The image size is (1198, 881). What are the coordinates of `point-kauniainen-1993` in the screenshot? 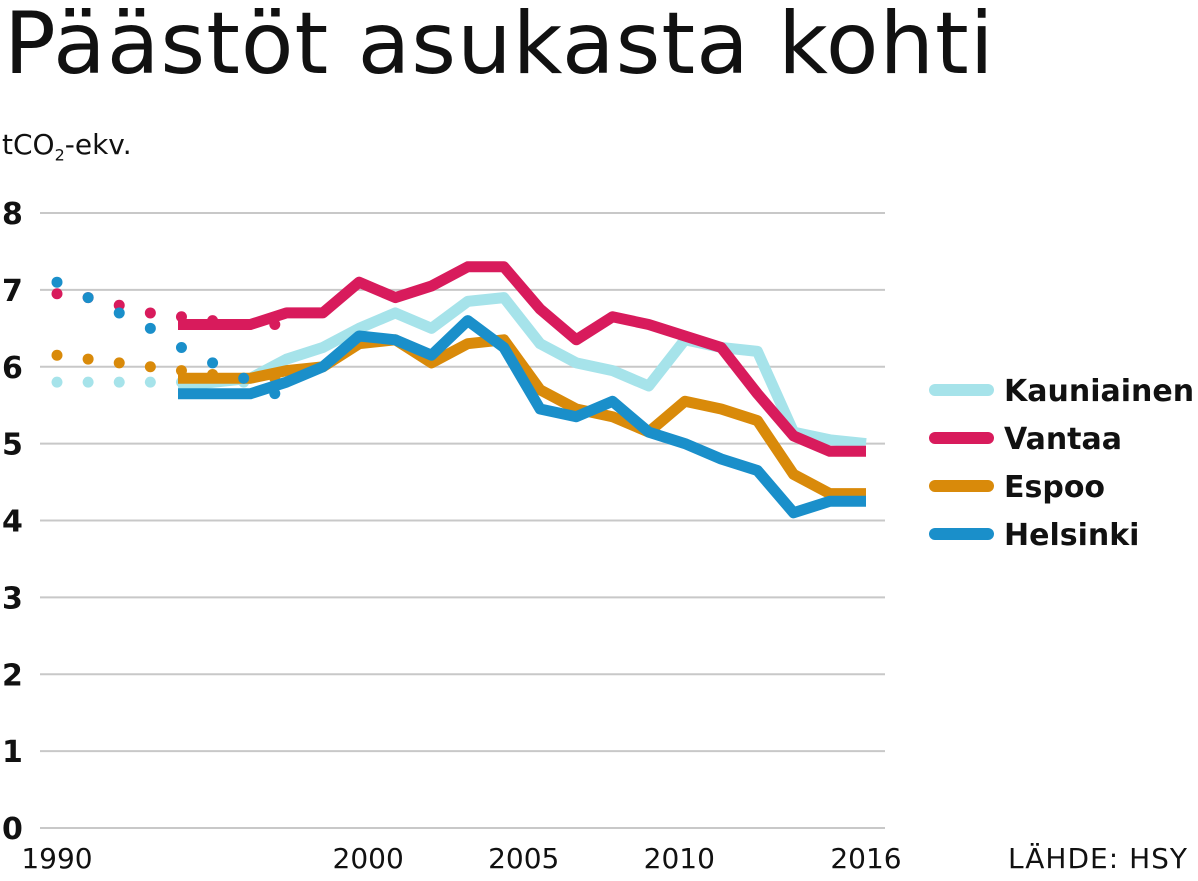 It's located at (150, 382).